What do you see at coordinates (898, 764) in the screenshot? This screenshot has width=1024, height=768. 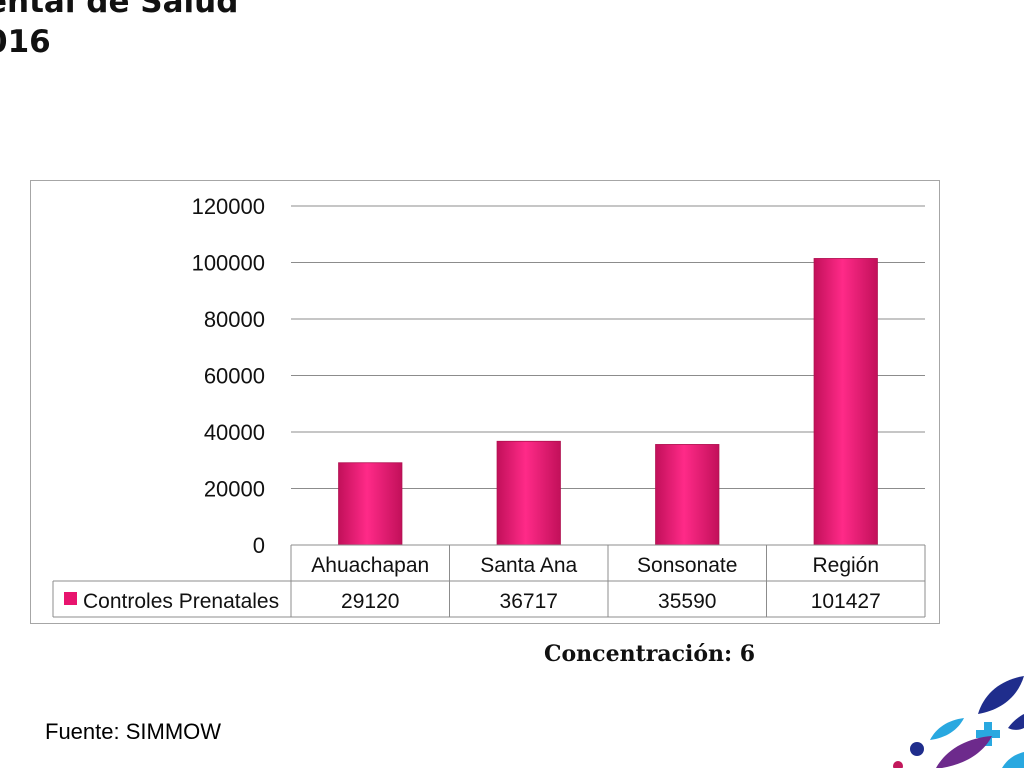 I see `logo-magenta-dot` at bounding box center [898, 764].